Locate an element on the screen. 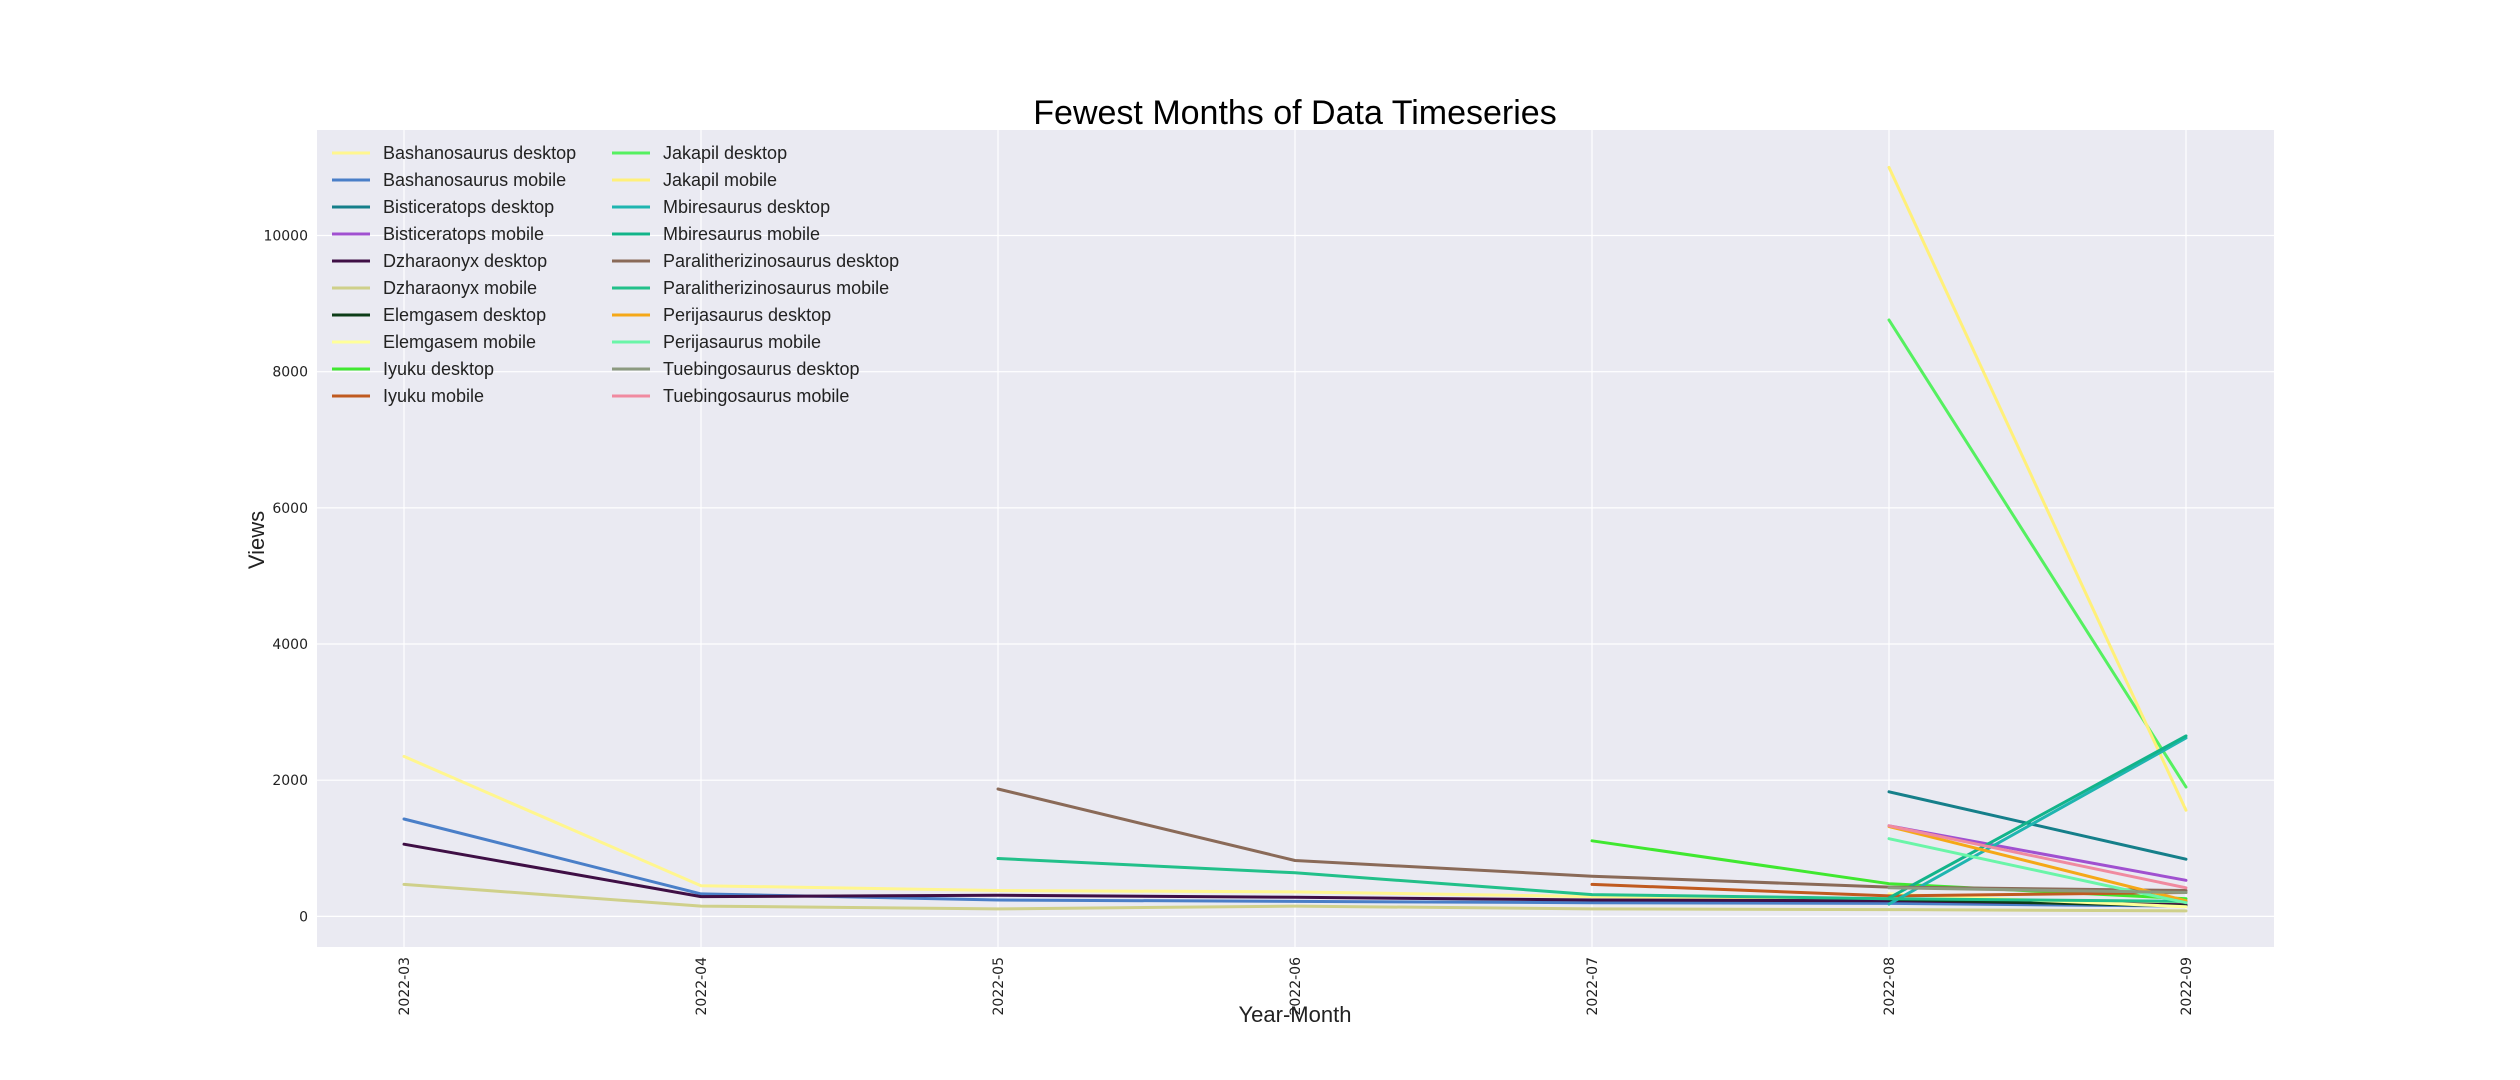 Image resolution: width=2520 pixels, height=1080 pixels. x-tick-label: 2022-09 is located at coordinates (2187, 986).